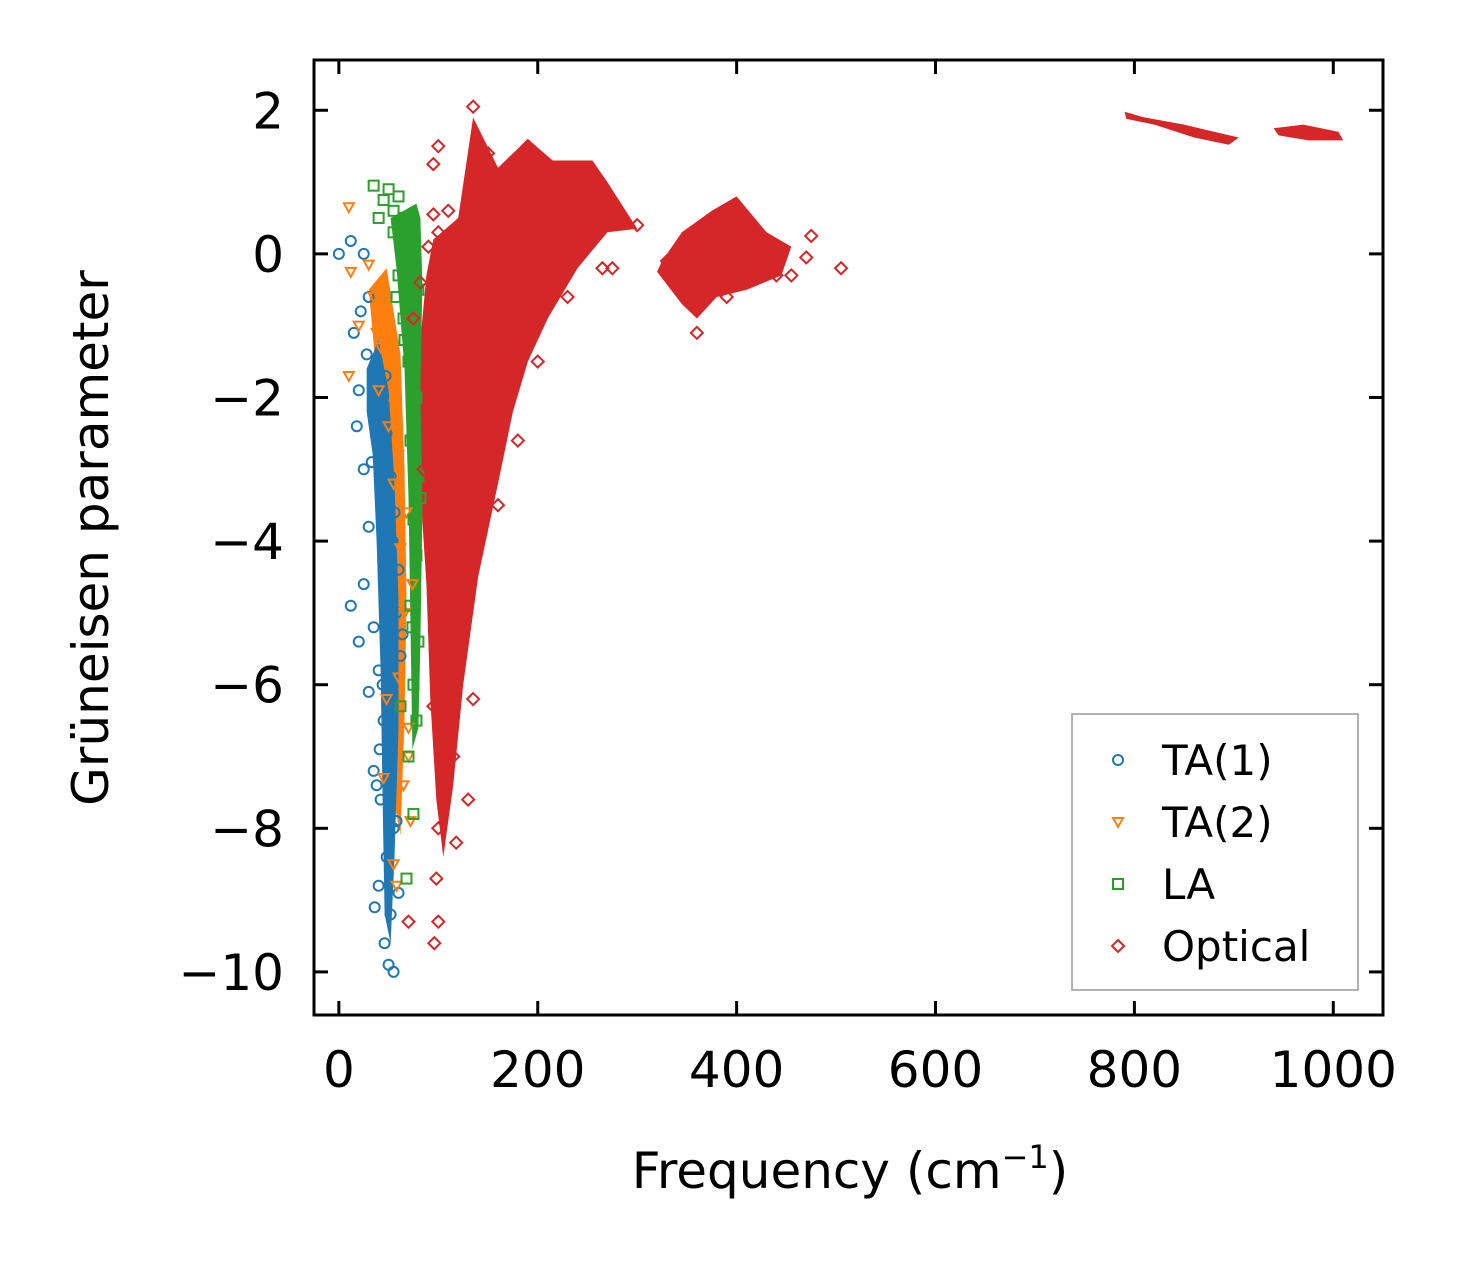 The width and height of the screenshot is (1468, 1264). What do you see at coordinates (1134, 1070) in the screenshot?
I see `x-tick-label: 800` at bounding box center [1134, 1070].